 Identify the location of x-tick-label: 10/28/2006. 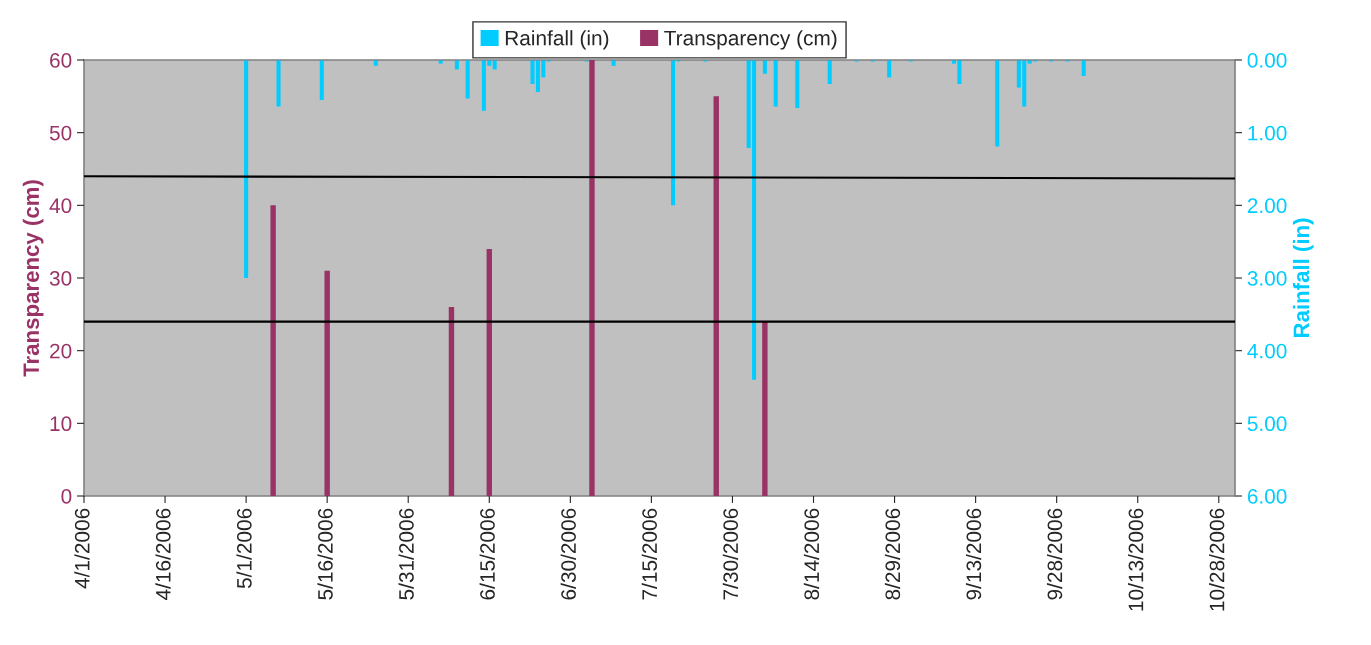
(1217, 559).